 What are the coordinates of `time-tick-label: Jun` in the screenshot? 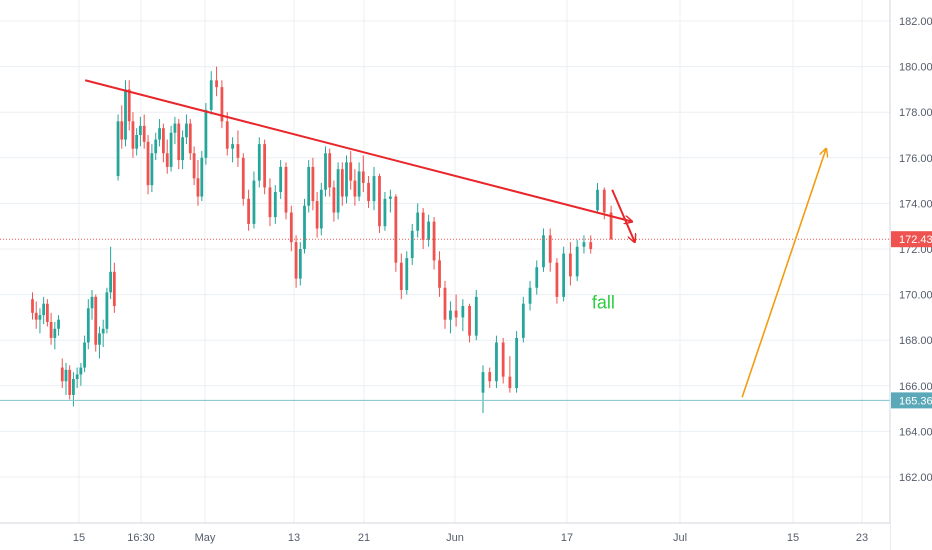 It's located at (455, 538).